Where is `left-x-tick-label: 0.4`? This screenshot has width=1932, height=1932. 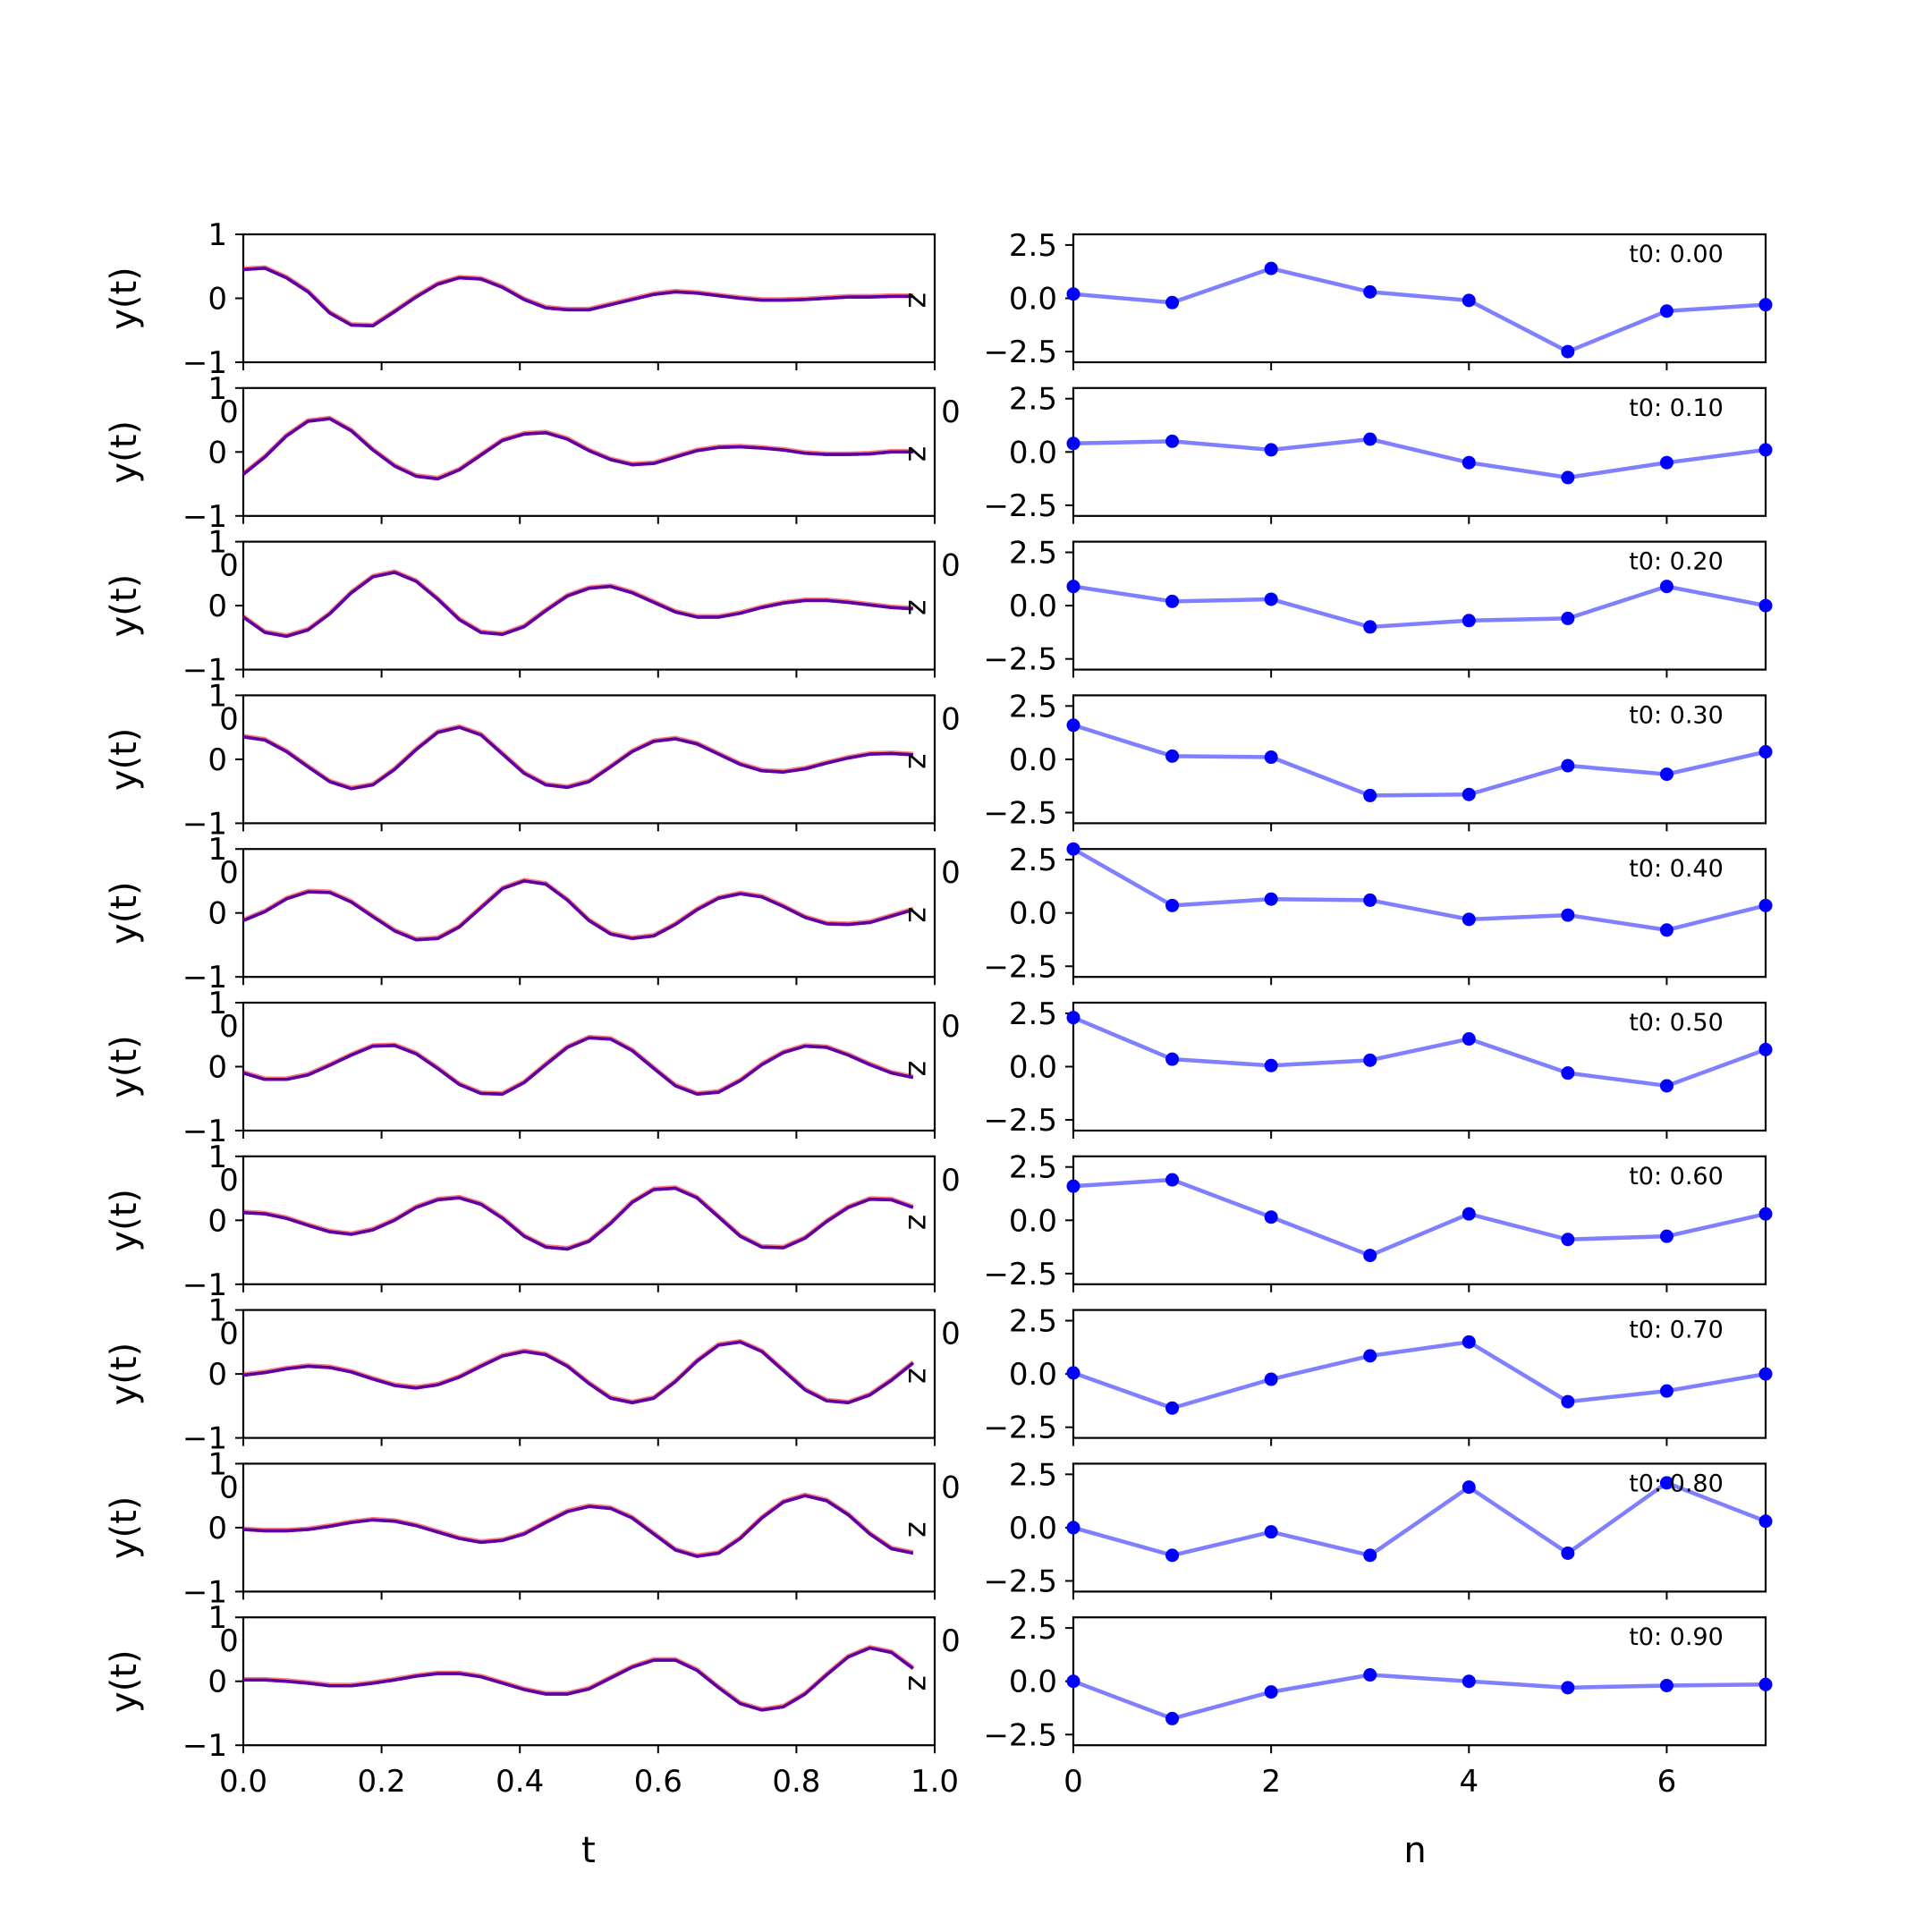 left-x-tick-label: 0.4 is located at coordinates (520, 1782).